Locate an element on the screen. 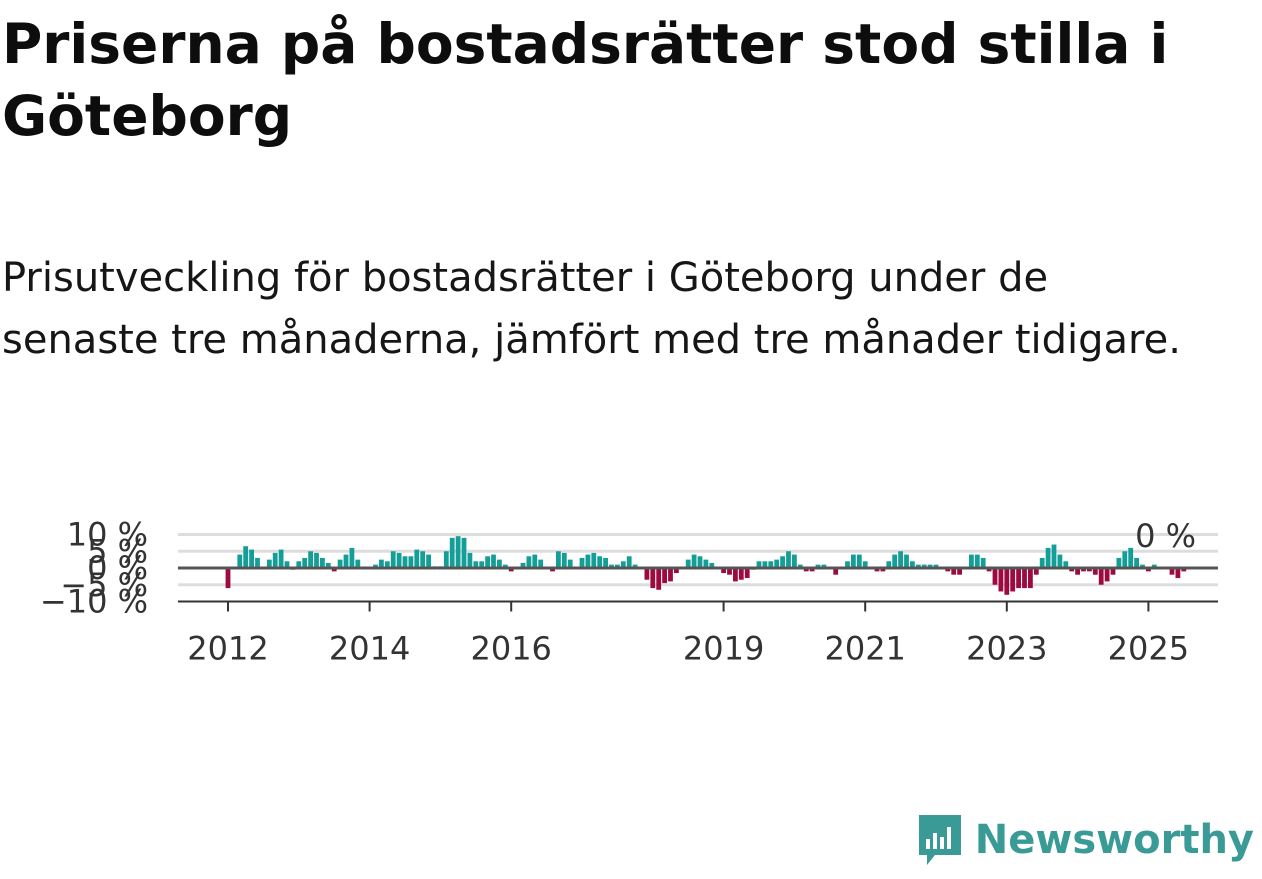 The image size is (1262, 879). y-tick-label: 10 % is located at coordinates (107, 535).